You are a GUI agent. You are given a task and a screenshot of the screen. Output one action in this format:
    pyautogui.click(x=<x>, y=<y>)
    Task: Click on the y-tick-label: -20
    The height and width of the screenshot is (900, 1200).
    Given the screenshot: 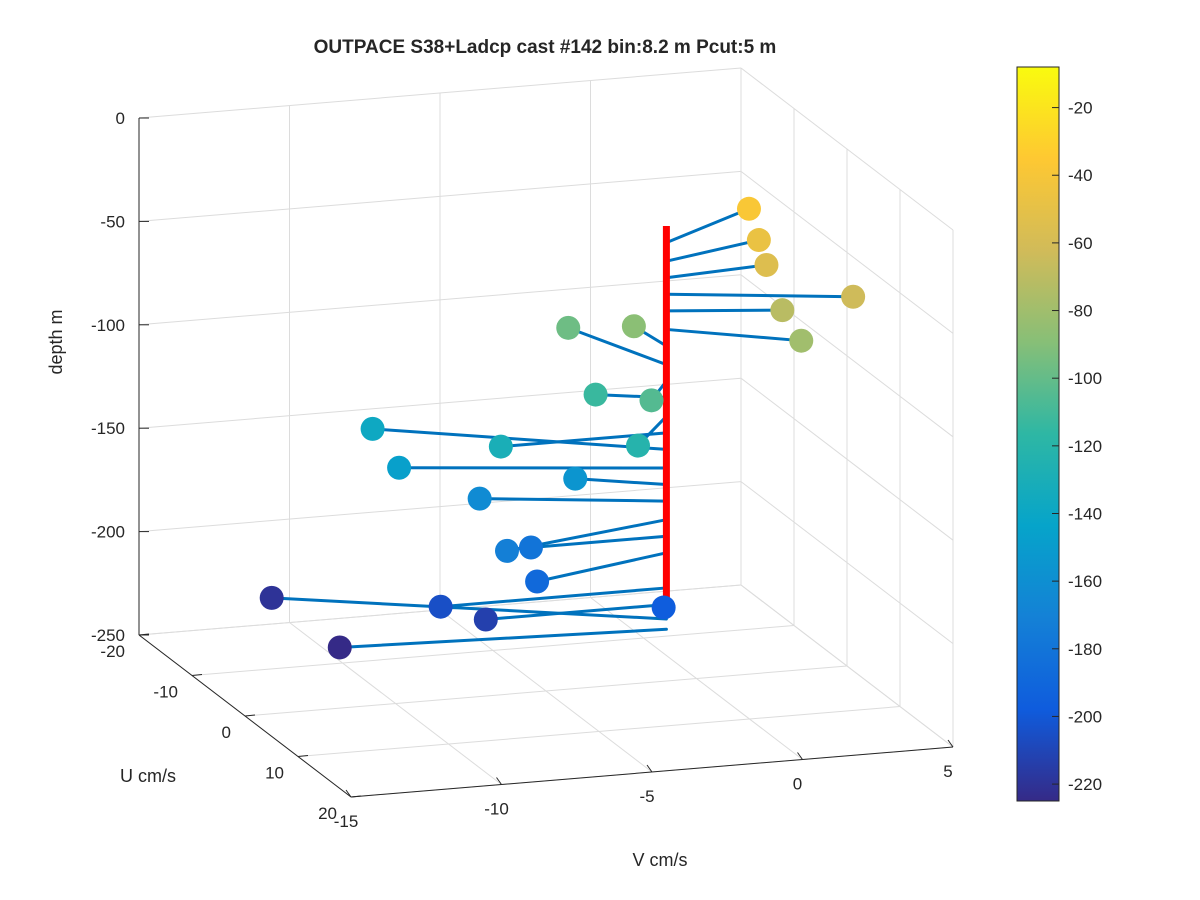 What is the action you would take?
    pyautogui.click(x=112, y=651)
    